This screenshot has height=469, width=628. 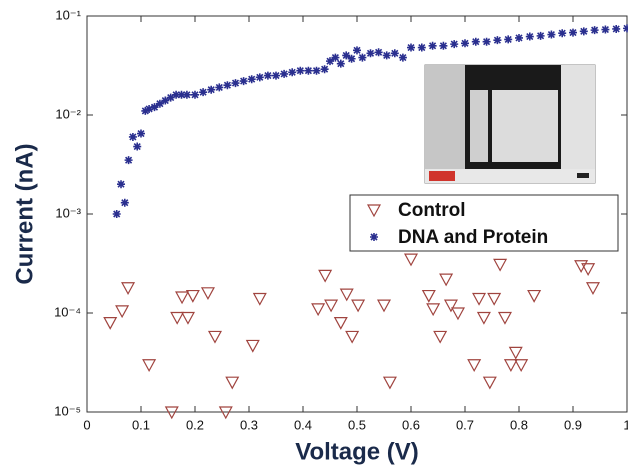 I want to click on x-tick-label: 0.2, so click(x=195, y=424).